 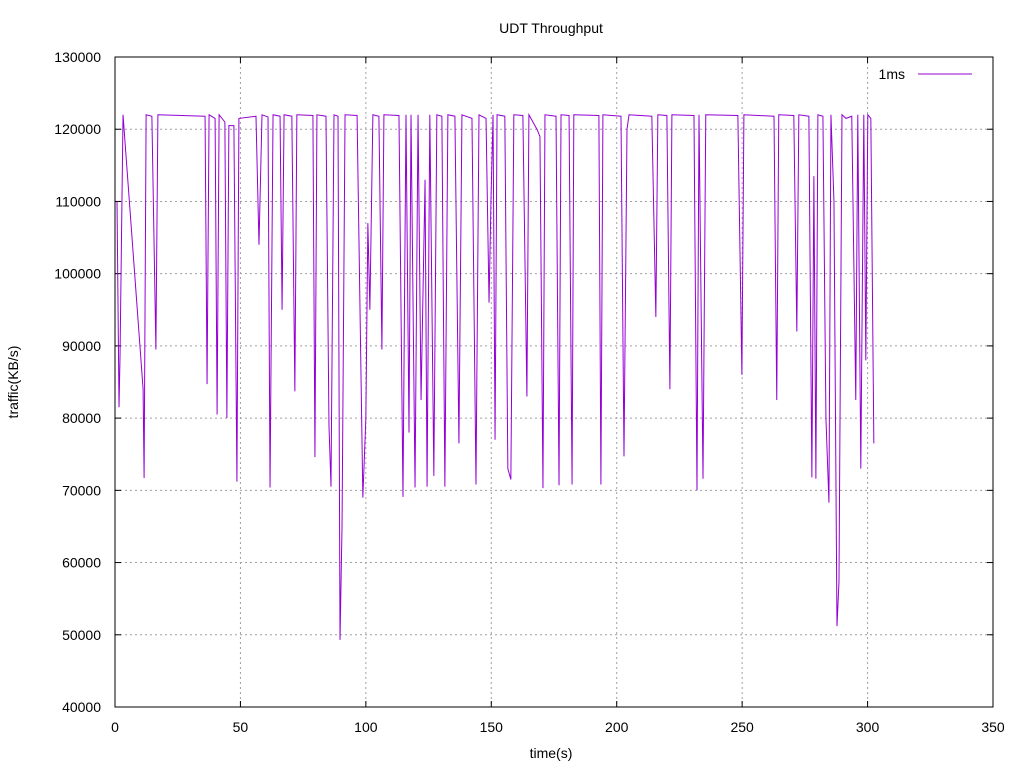 I want to click on y-tick-label: 50000, so click(x=81, y=635).